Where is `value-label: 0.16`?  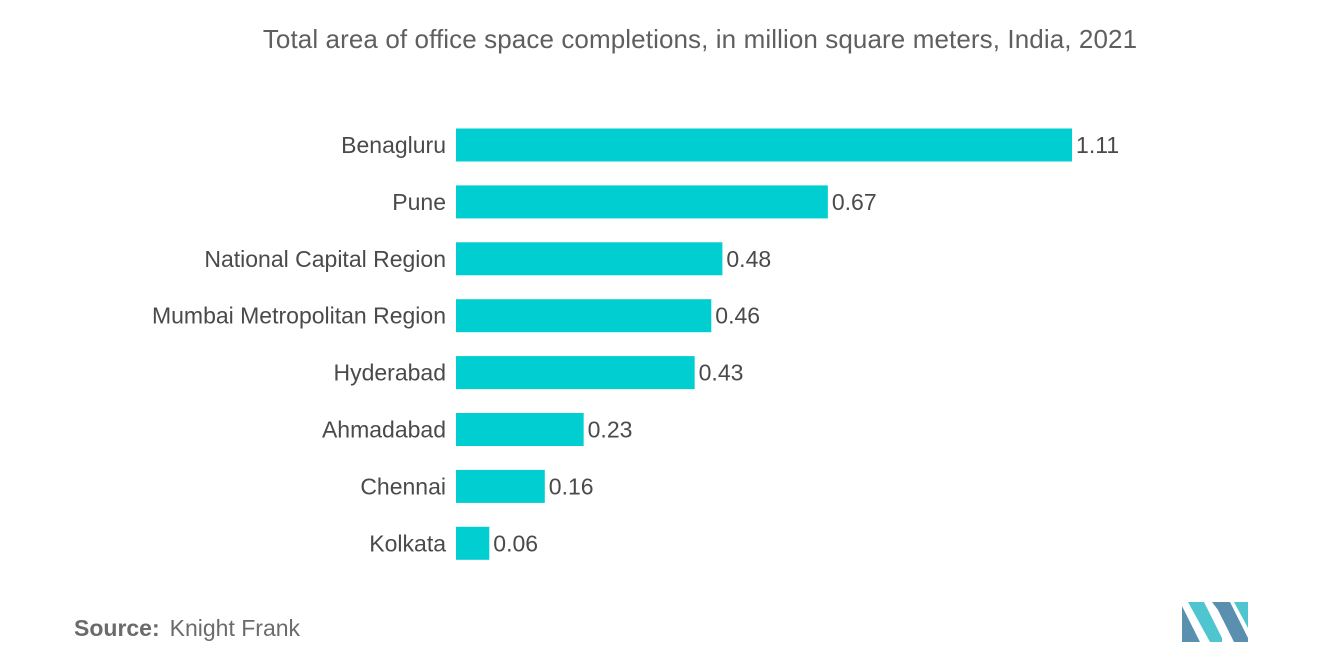
value-label: 0.16 is located at coordinates (571, 486).